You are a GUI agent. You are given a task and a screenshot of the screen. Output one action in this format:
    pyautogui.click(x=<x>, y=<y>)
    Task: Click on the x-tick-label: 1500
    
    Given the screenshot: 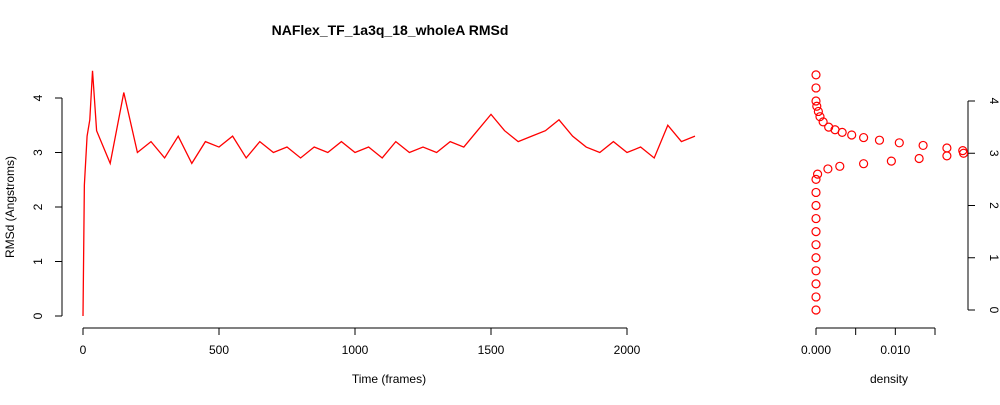 What is the action you would take?
    pyautogui.click(x=491, y=350)
    